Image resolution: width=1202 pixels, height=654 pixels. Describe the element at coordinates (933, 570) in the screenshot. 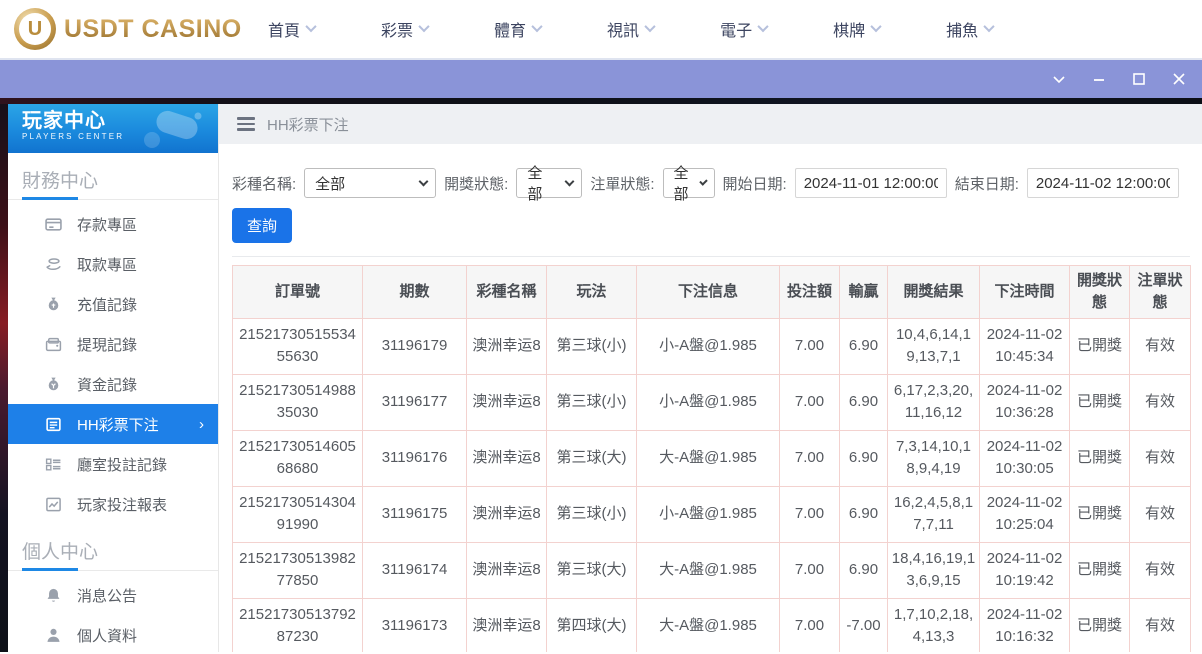

I see `table-cell: 18,4,16,19,13,6,9,15` at that location.